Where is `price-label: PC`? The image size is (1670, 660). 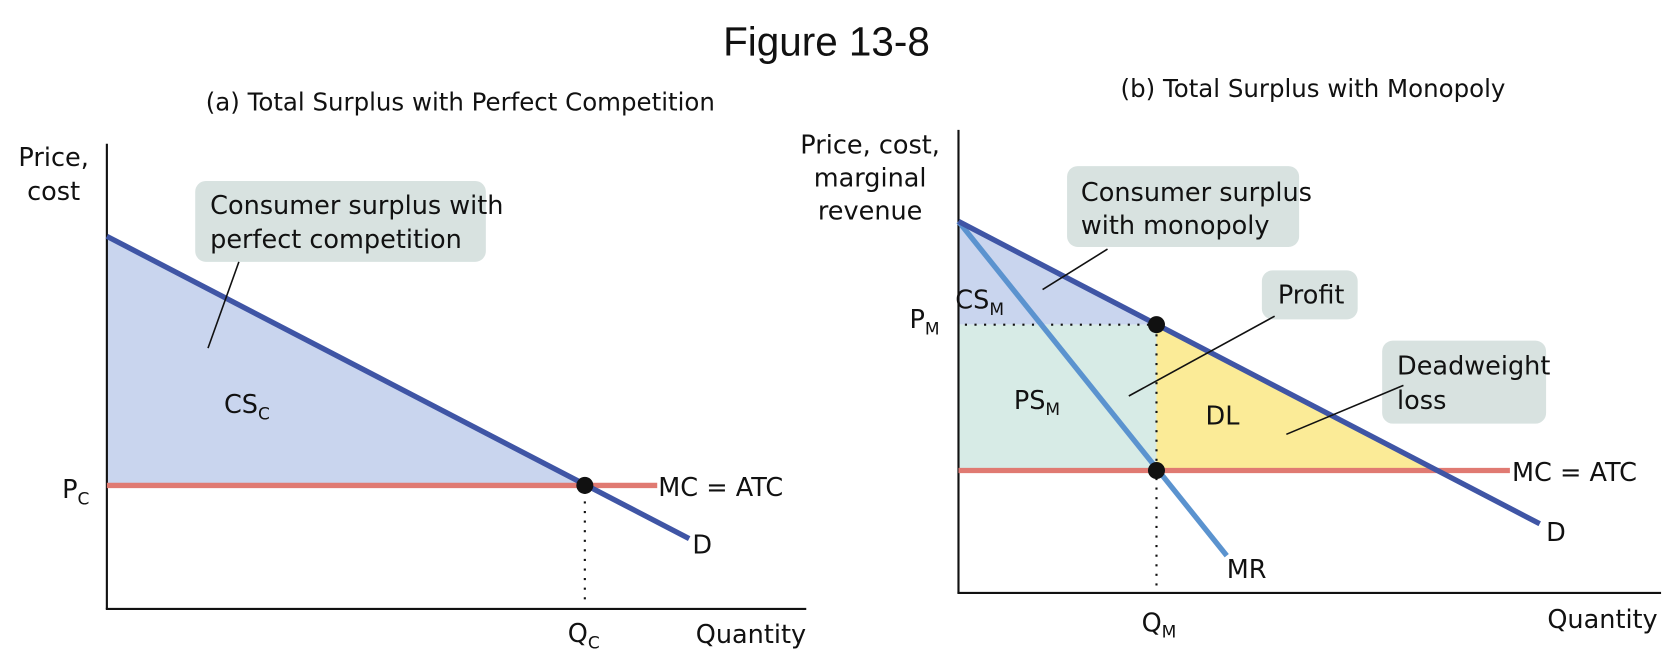
price-label: PC is located at coordinates (75, 492).